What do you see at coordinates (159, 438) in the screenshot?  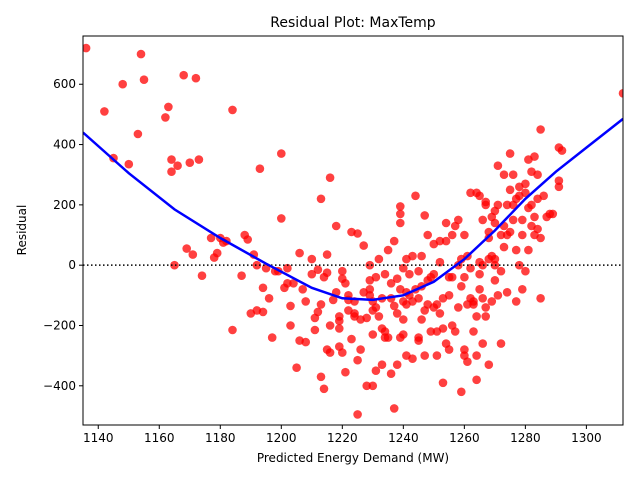 I see `x-tick-label: 1160` at bounding box center [159, 438].